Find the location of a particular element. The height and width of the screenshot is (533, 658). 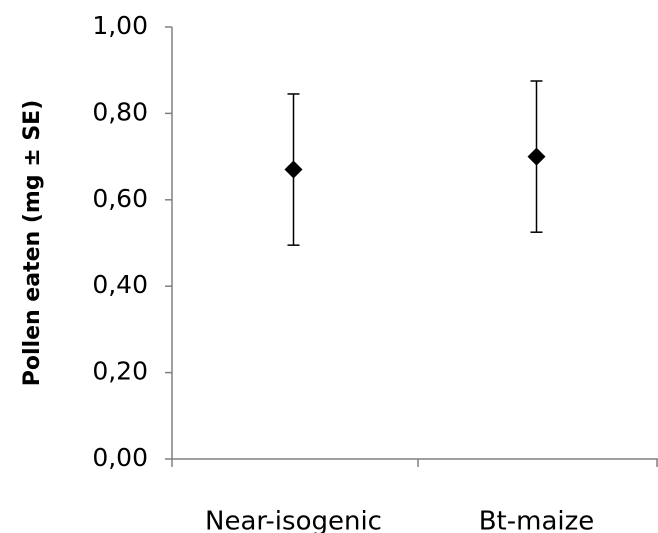

y-tick-label: 0,60 is located at coordinates (120, 198).